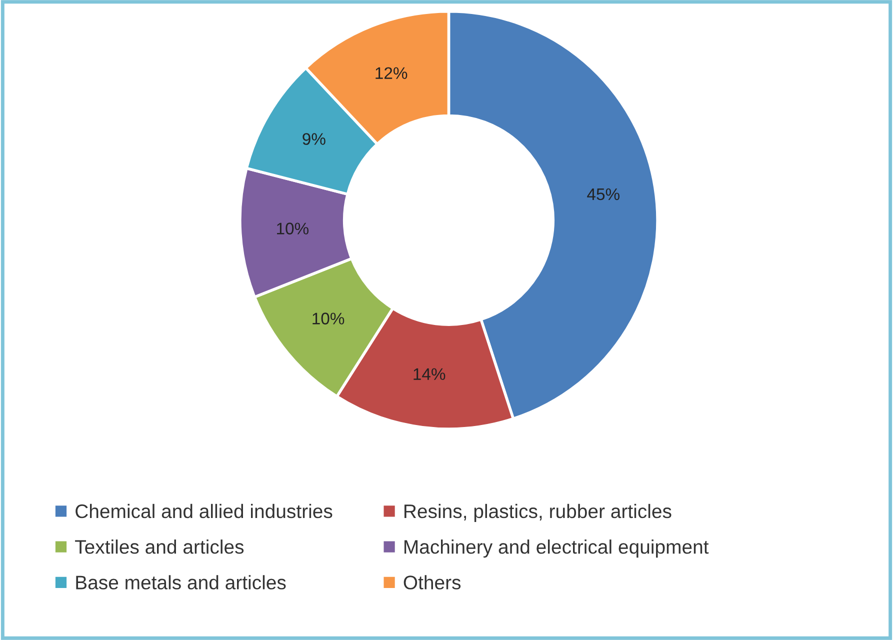 This screenshot has height=640, width=893. Describe the element at coordinates (538, 513) in the screenshot. I see `legend-label: Resins, plastics, rubber articles` at that location.